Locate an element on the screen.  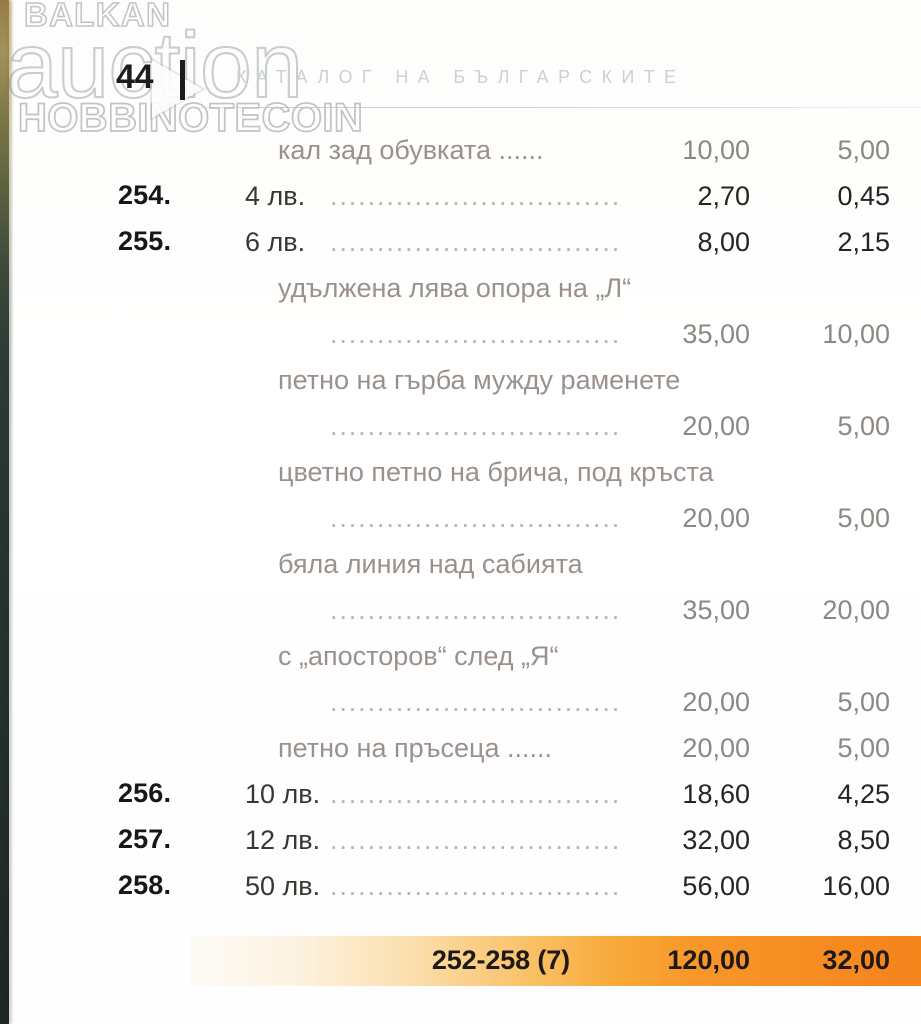
row-item-label: 6 лв. is located at coordinates (275, 242).